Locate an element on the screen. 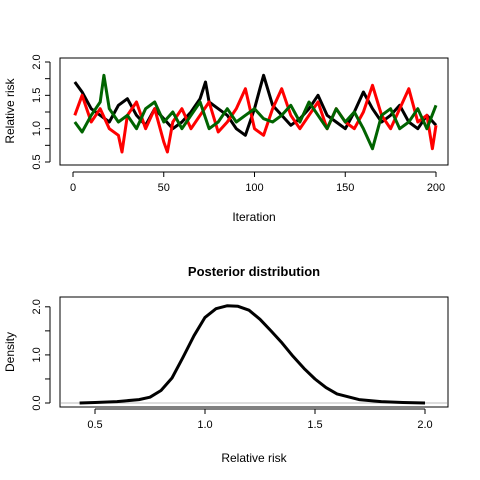 The image size is (480, 480). trace-x-tick-label: 150 is located at coordinates (345, 188).